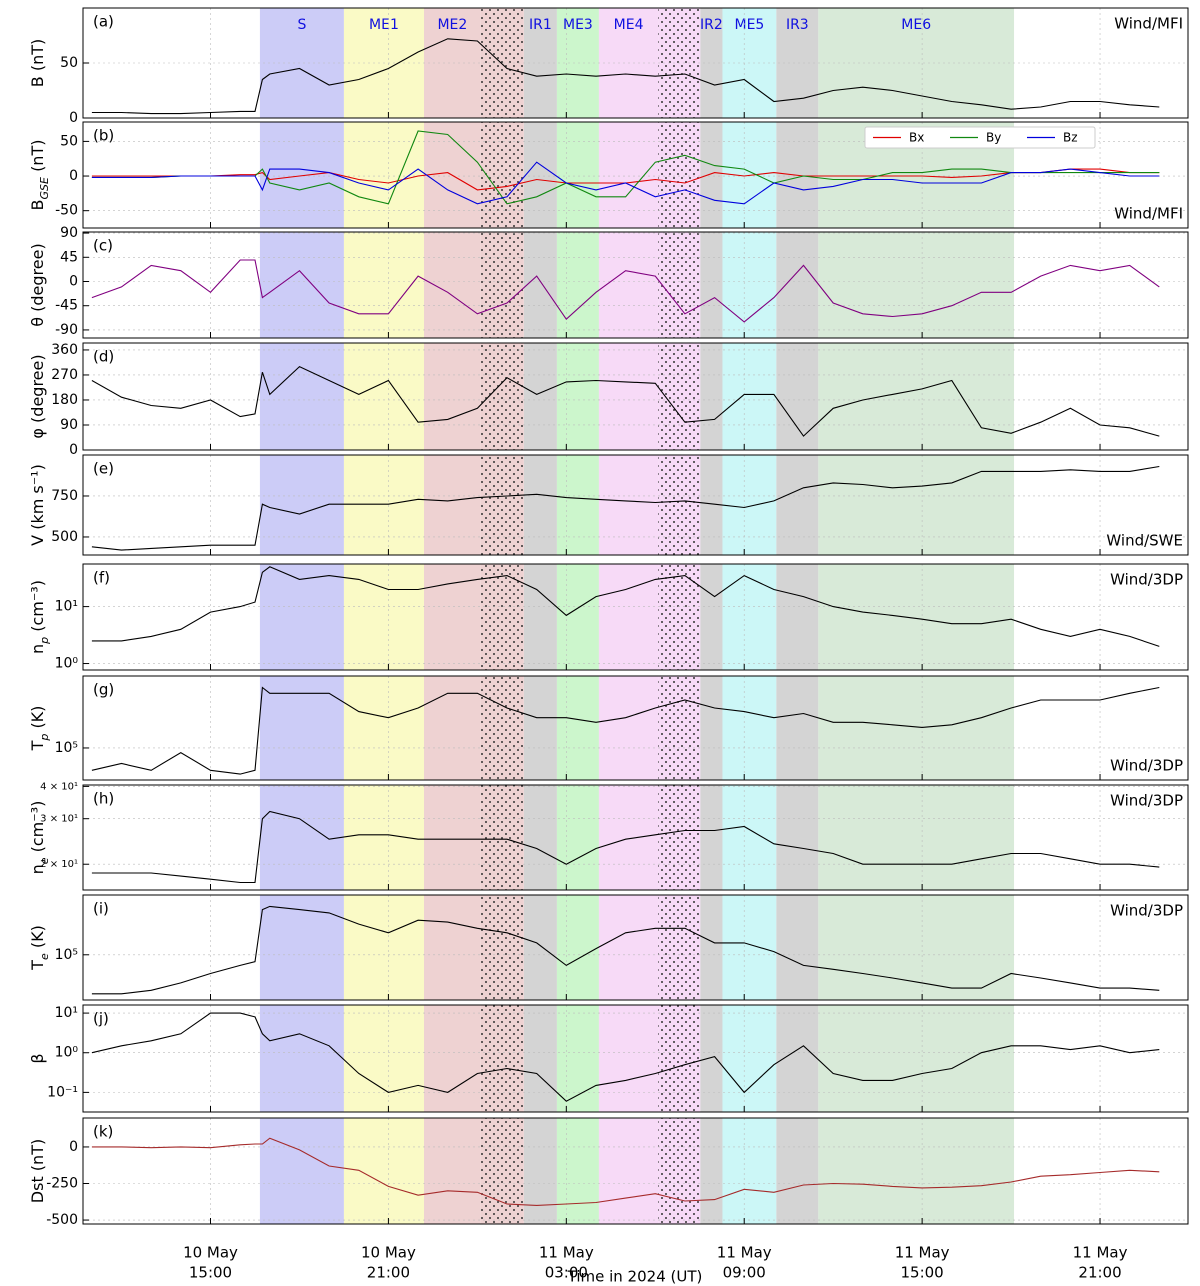 Image resolution: width=1200 pixels, height=1286 pixels. Describe the element at coordinates (62, 1184) in the screenshot. I see `y-tick-label: -250` at that location.